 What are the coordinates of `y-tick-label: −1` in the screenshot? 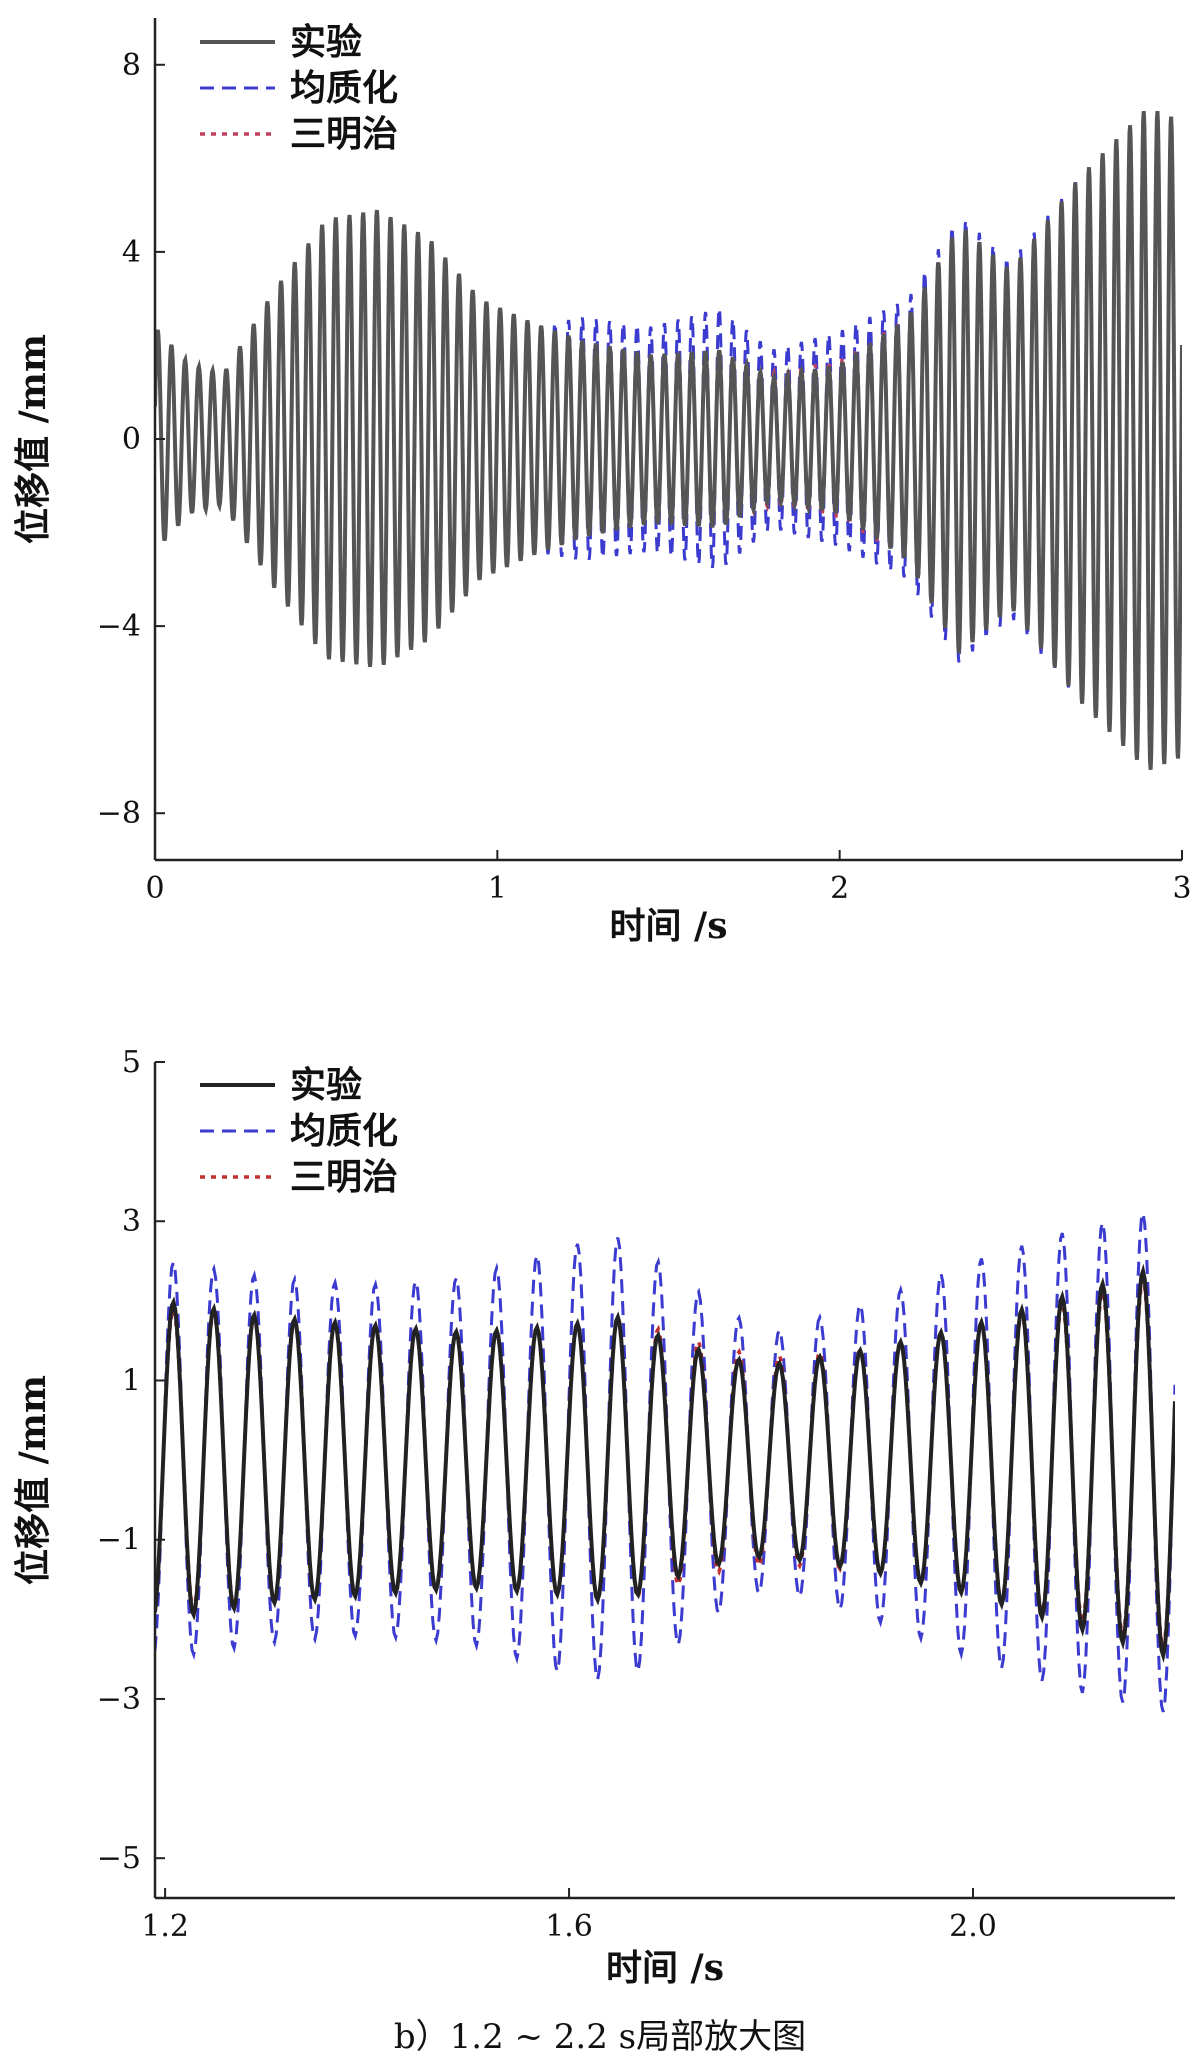 It's located at (119, 1540).